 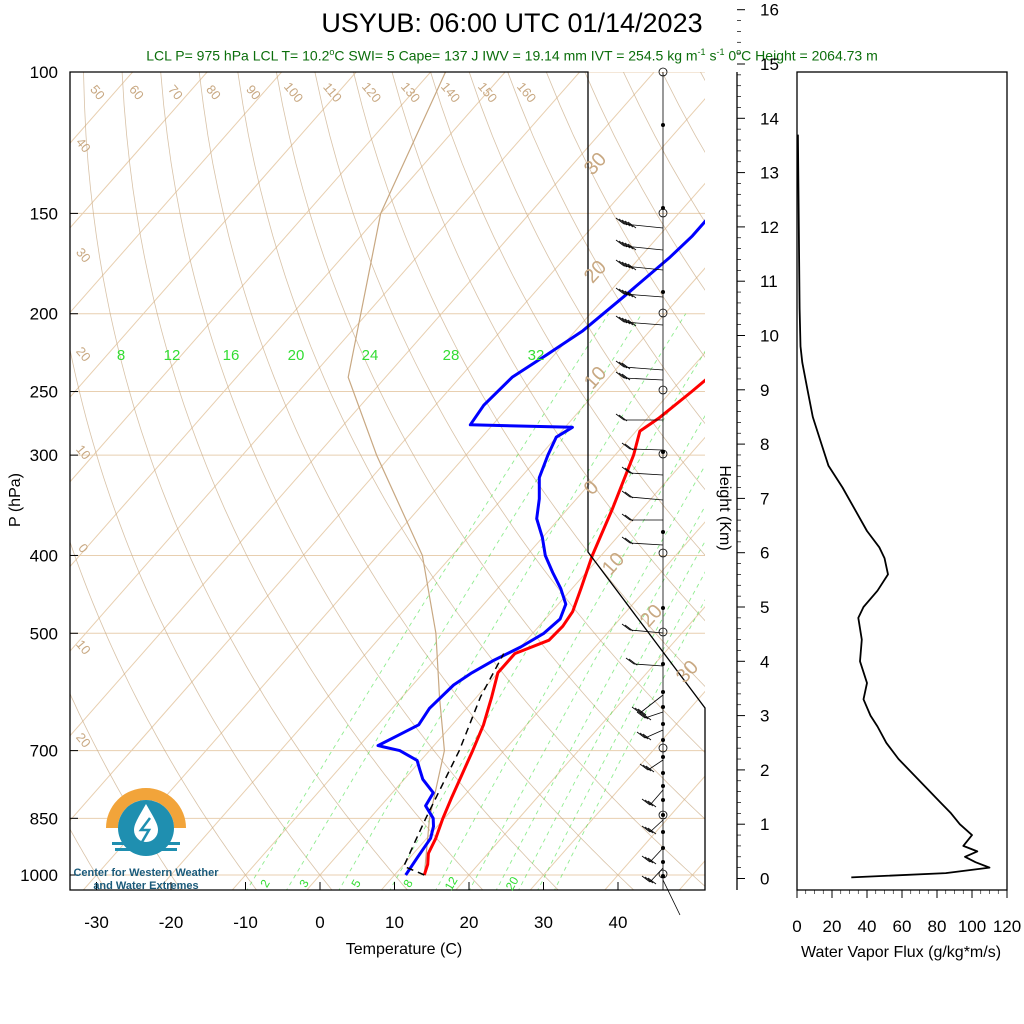 I want to click on y-tick-label: 500, so click(x=44, y=633).